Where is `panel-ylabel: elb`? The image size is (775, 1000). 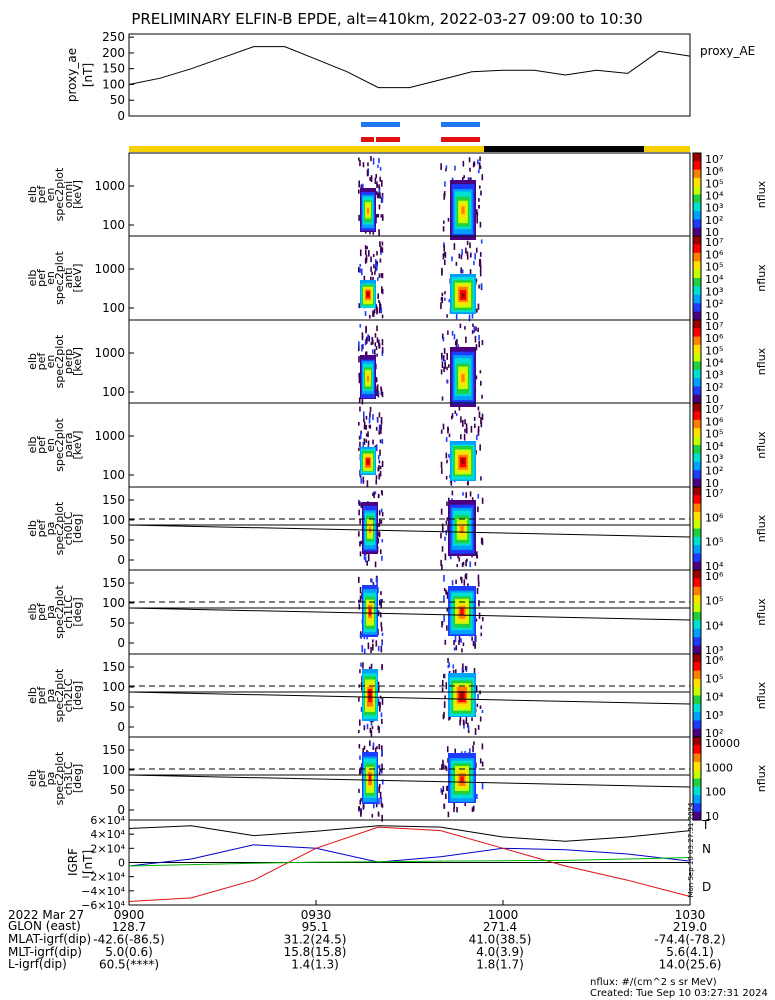
panel-ylabel: elb is located at coordinates (32, 445).